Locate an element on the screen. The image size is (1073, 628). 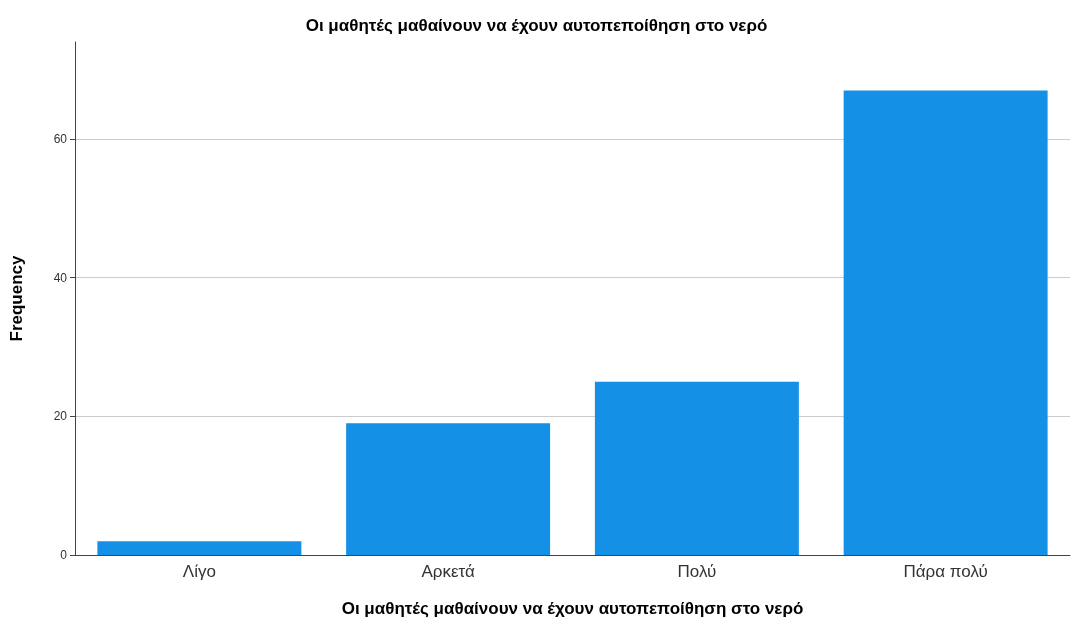
y-tick-label: 0 is located at coordinates (64, 555).